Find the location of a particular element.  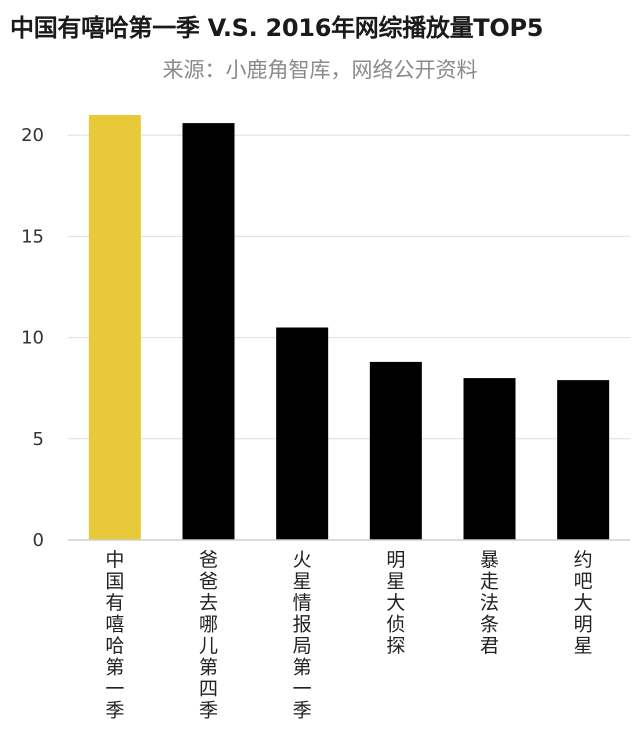

x-category-label: 火星情报局第一季 is located at coordinates (302, 635).